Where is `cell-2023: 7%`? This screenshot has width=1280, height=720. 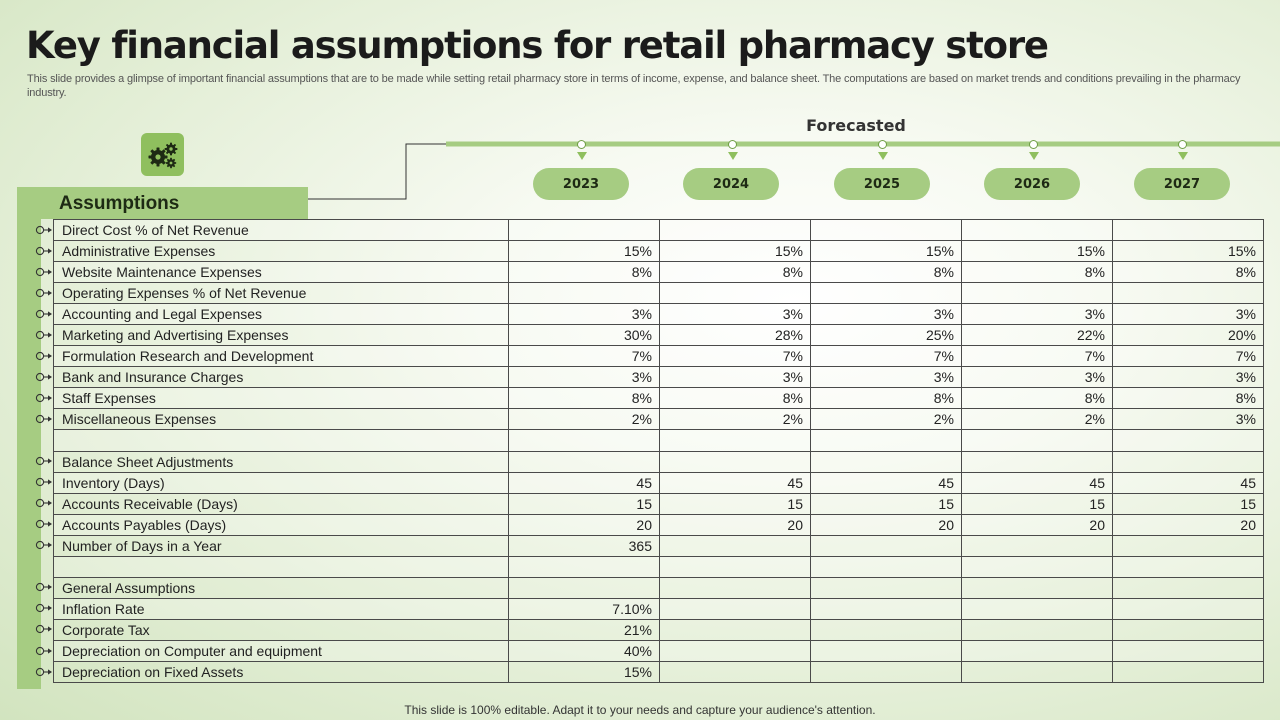
cell-2023: 7% is located at coordinates (584, 356).